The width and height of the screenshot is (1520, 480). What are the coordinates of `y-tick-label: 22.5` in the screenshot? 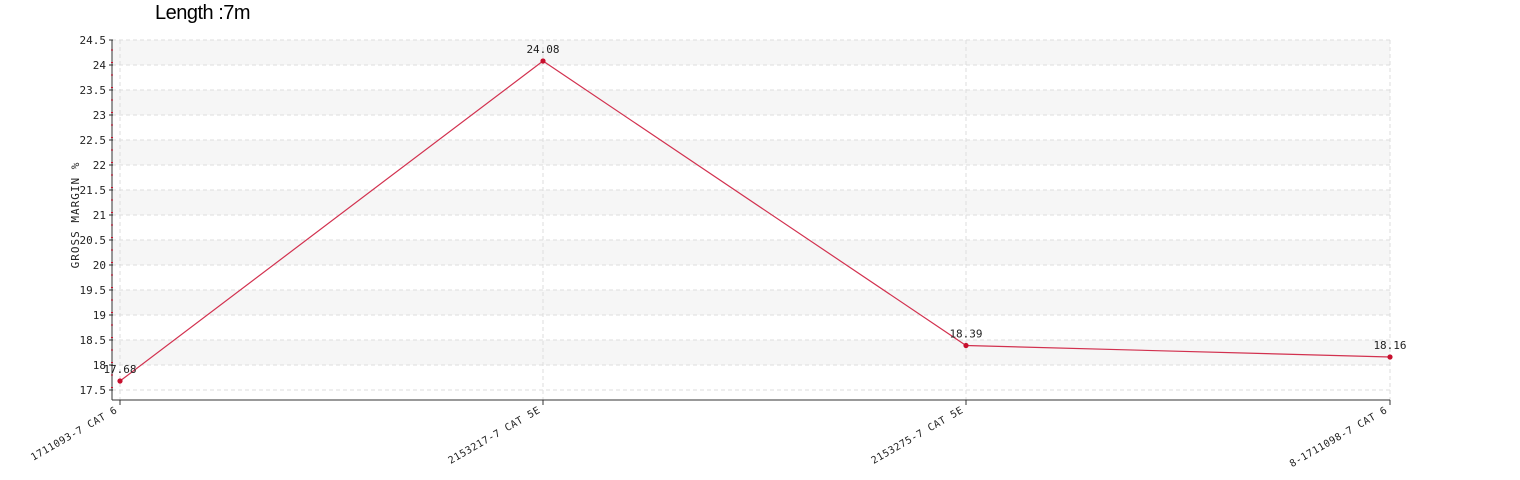 It's located at (93, 140).